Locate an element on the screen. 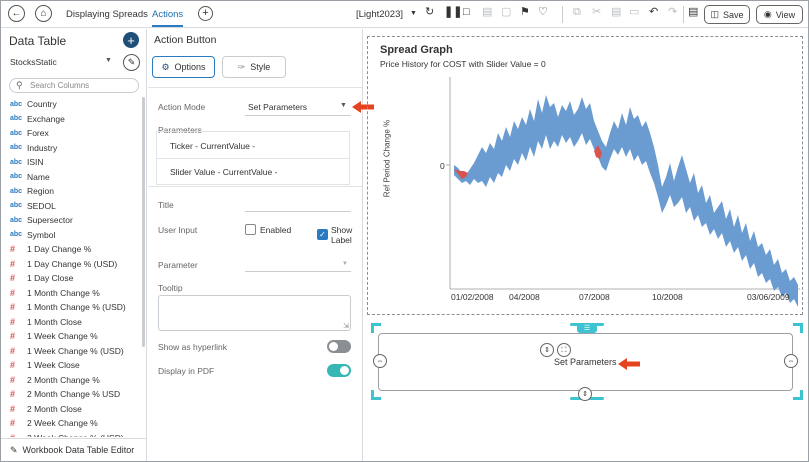 The height and width of the screenshot is (462, 809). expand-icon: ⛶ is located at coordinates (564, 350).